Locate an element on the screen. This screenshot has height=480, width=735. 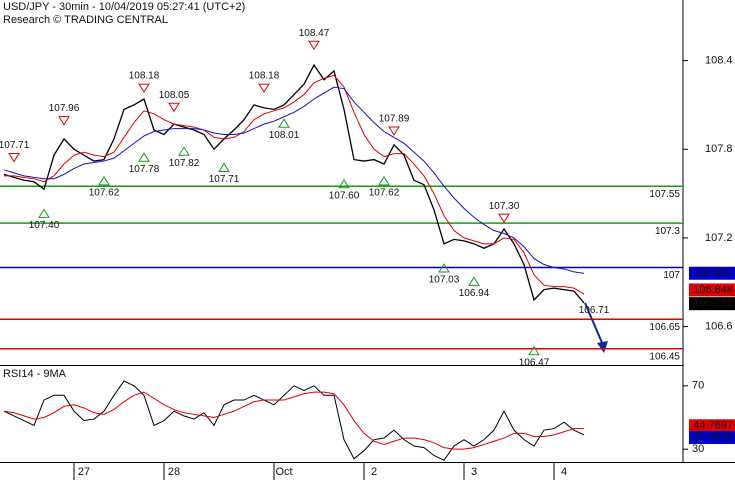
y-tick-label: 108.4 is located at coordinates (719, 60).